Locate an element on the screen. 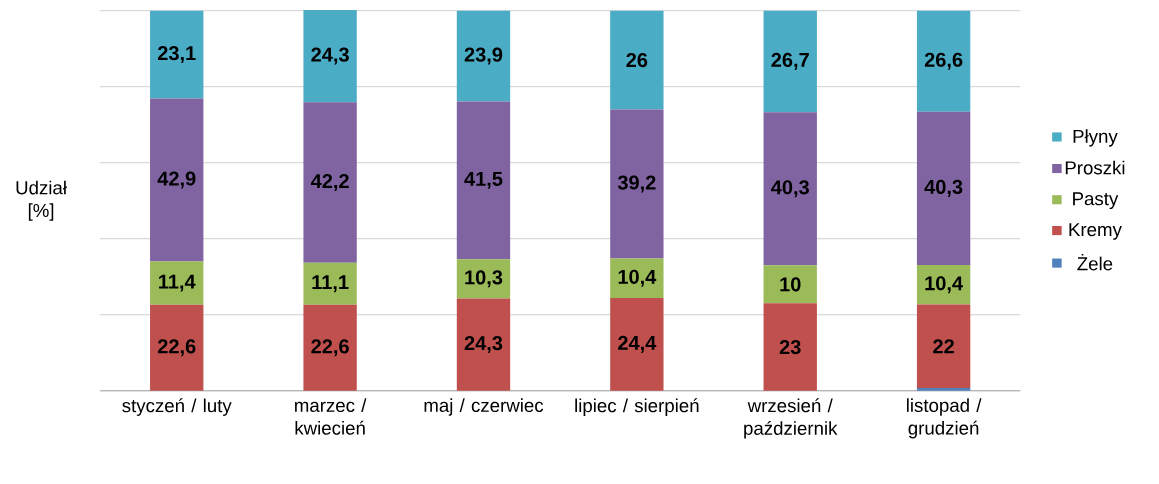 This screenshot has height=484, width=1159. x-tick-label: styczeń / luty is located at coordinates (177, 407).